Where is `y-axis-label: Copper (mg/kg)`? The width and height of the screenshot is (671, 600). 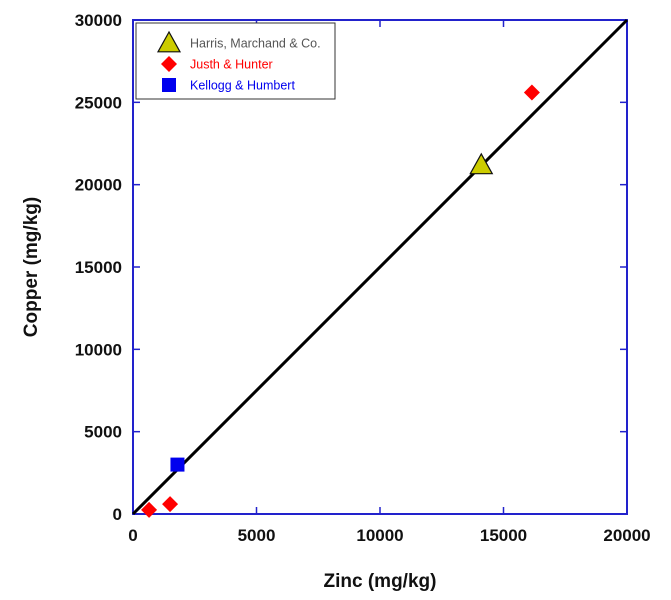 y-axis-label: Copper (mg/kg) is located at coordinates (31, 267).